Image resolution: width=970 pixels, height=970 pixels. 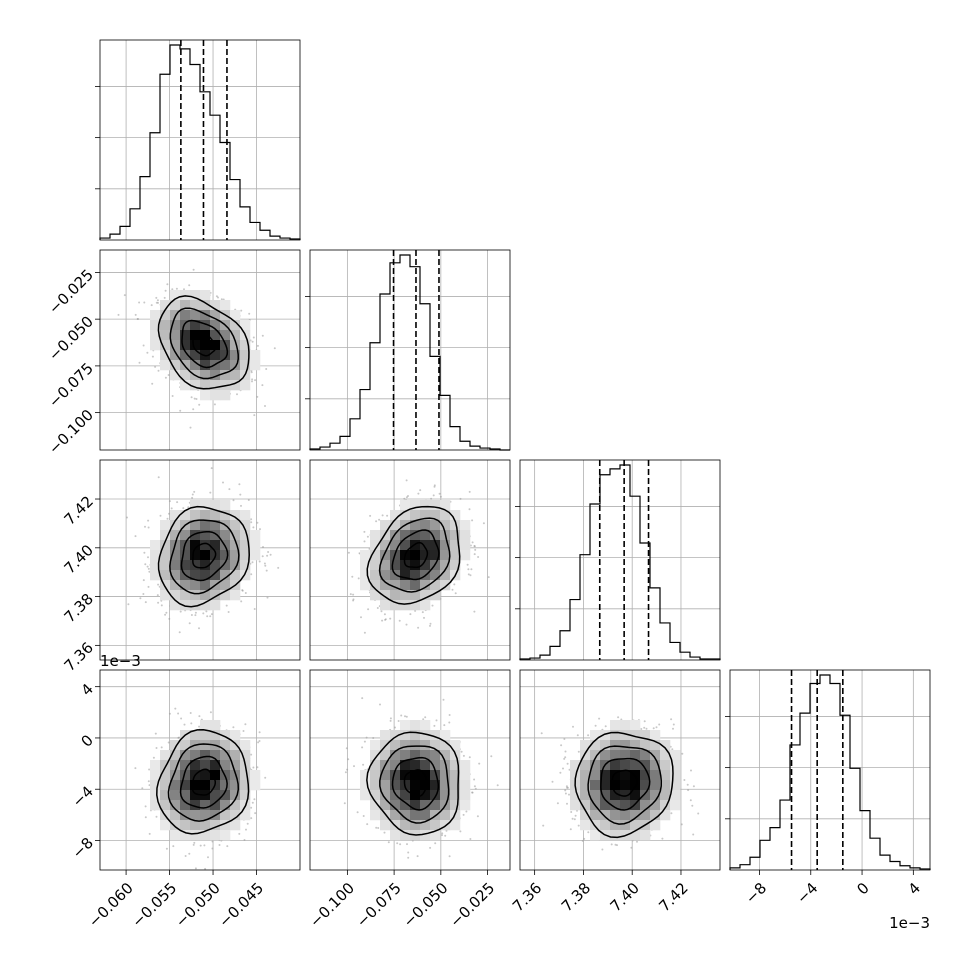 What do you see at coordinates (410, 770) in the screenshot?
I see `panel-frame` at bounding box center [410, 770].